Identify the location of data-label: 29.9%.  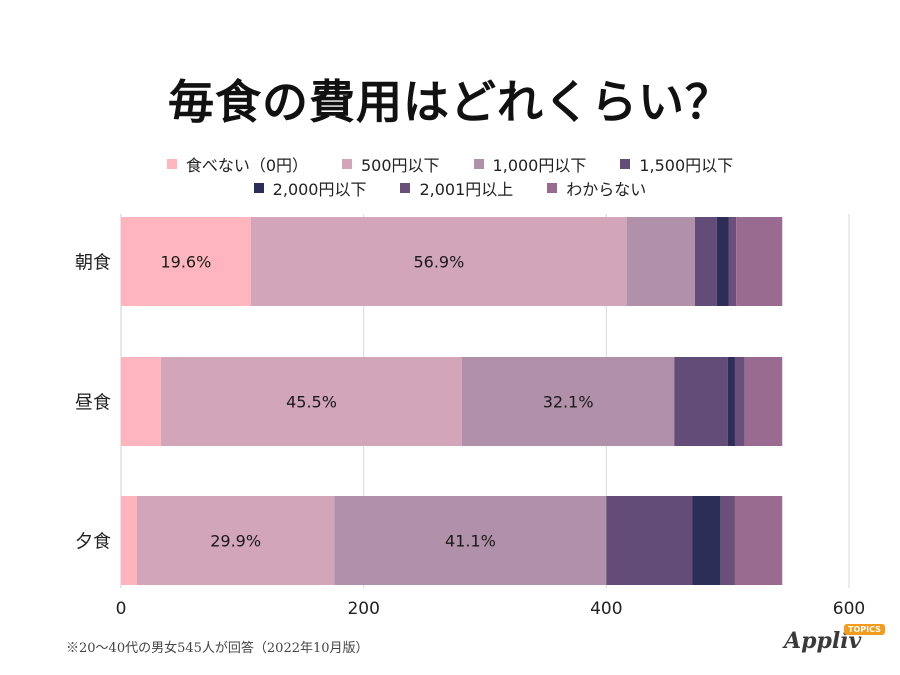
(235, 541).